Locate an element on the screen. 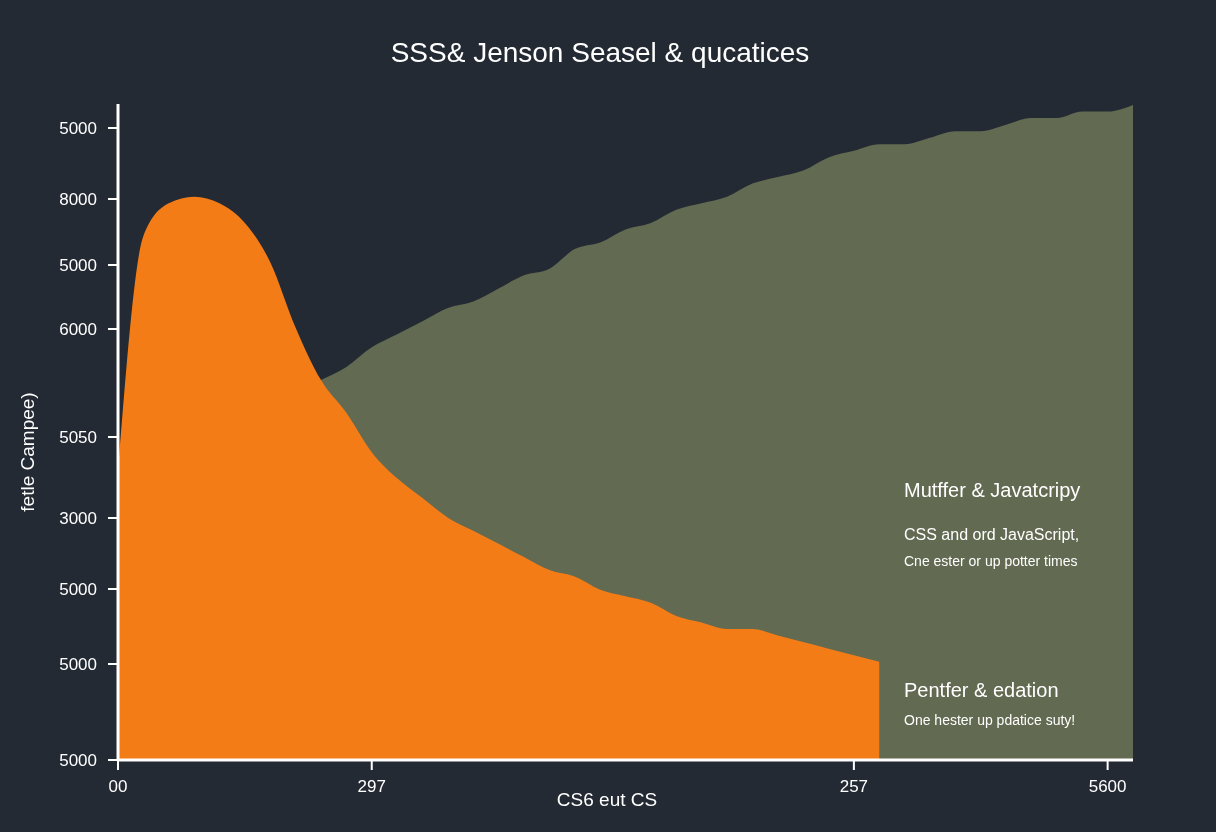  annotation: Cne ester or up potter times is located at coordinates (991, 560).